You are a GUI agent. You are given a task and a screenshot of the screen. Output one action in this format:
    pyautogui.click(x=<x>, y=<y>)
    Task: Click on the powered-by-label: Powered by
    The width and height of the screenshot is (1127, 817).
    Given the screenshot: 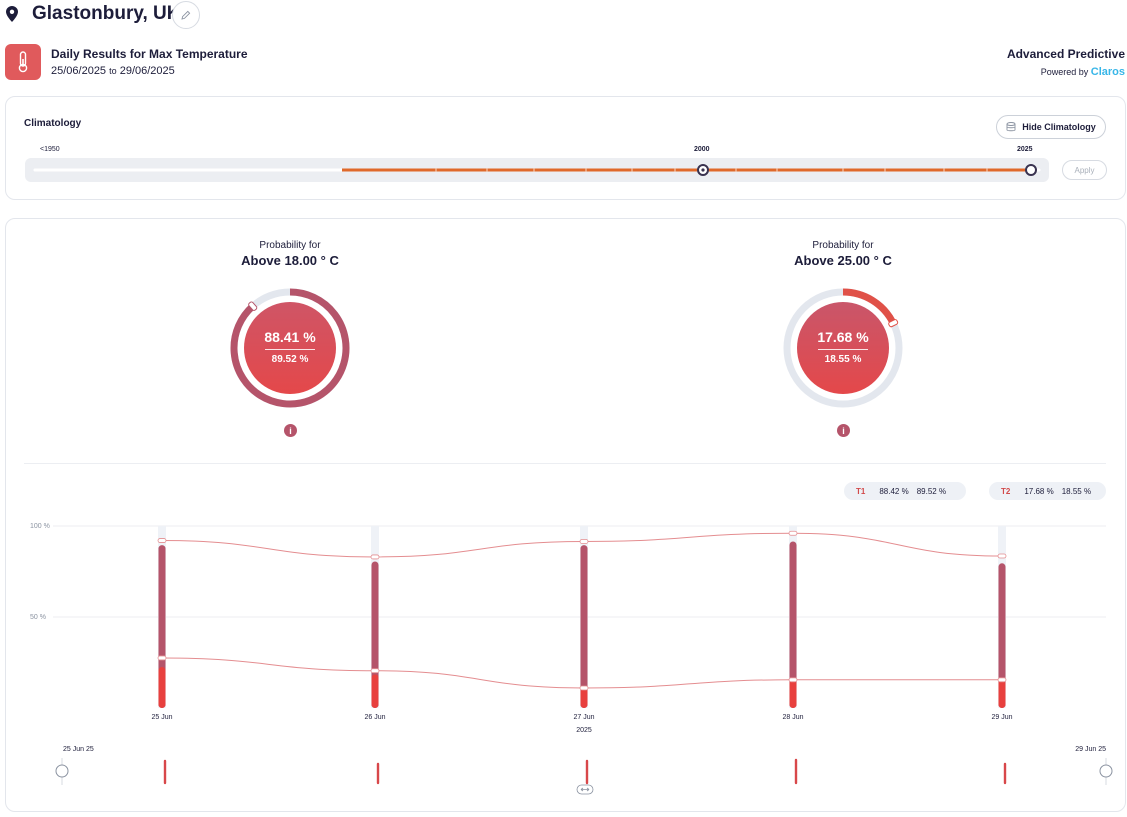 What is the action you would take?
    pyautogui.click(x=1064, y=72)
    